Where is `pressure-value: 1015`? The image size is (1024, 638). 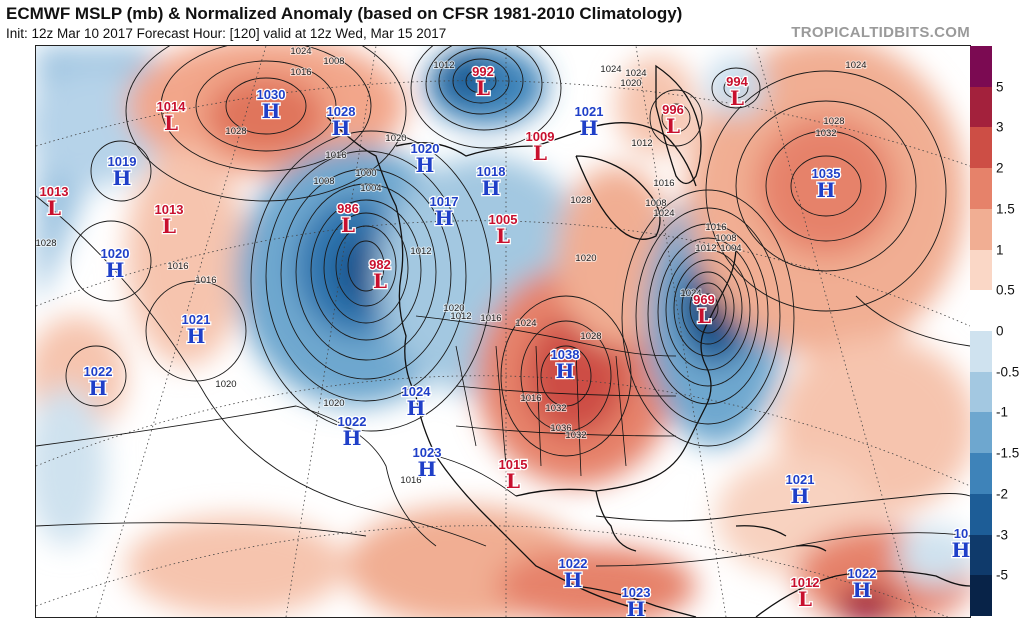
pressure-value: 1015 is located at coordinates (513, 464).